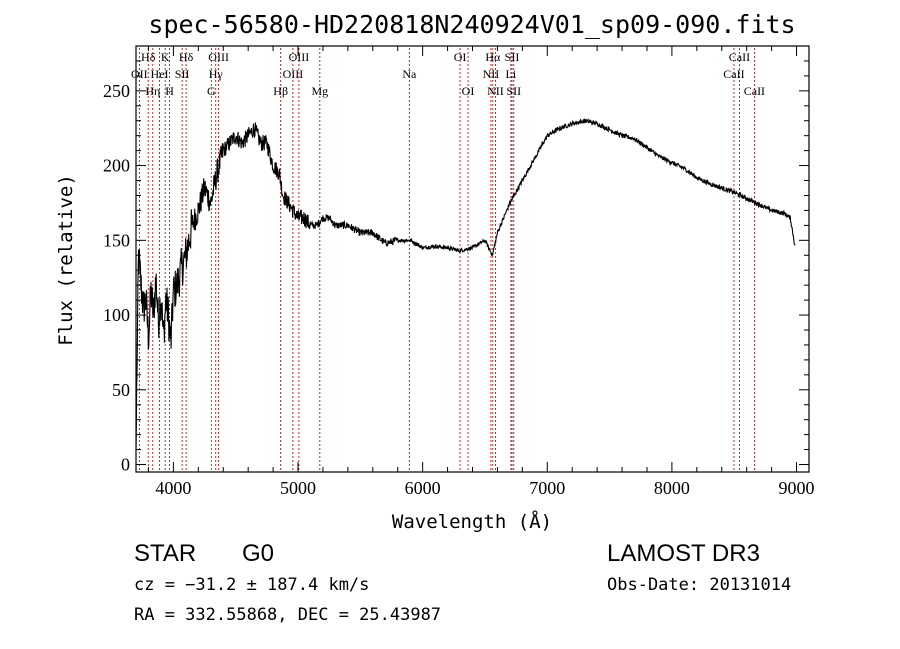 This screenshot has height=649, width=900. I want to click on spectral-line-label: K, so click(165, 57).